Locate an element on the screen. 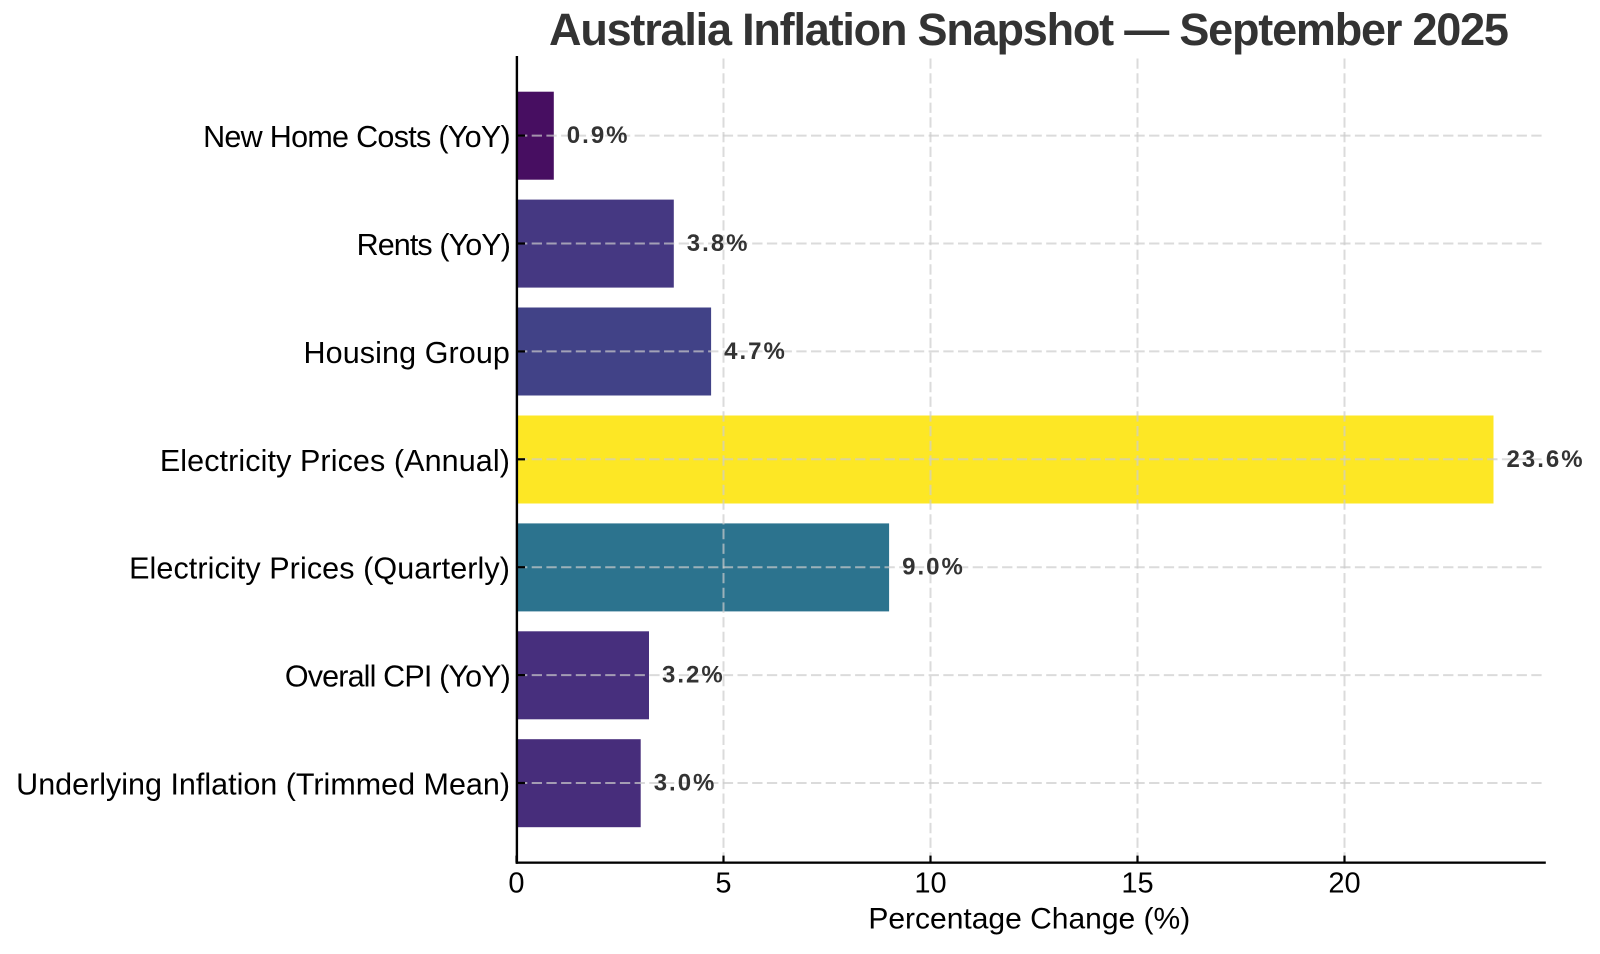  svg-text: 9.0% is located at coordinates (933, 567).